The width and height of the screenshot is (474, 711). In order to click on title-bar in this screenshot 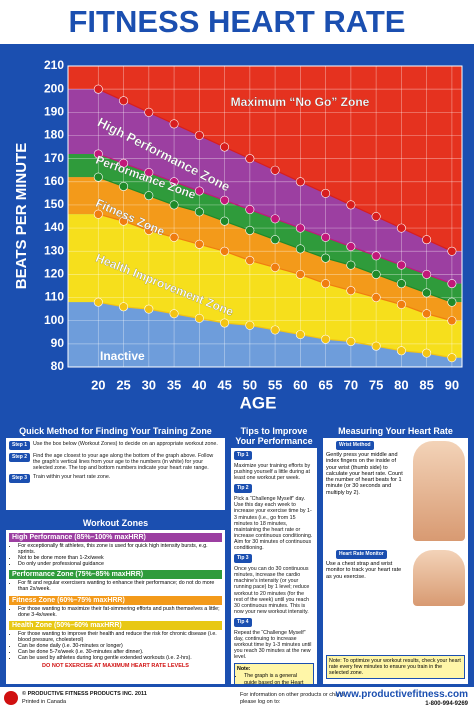, I will do `click(237, 22)`.